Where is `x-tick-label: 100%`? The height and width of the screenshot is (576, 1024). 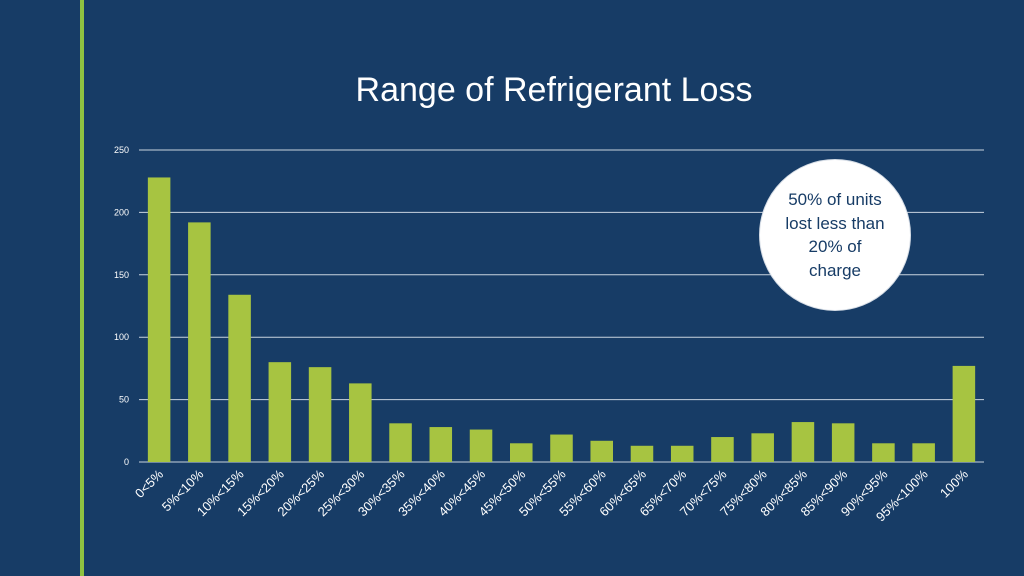
x-tick-label: 100% is located at coordinates (954, 483).